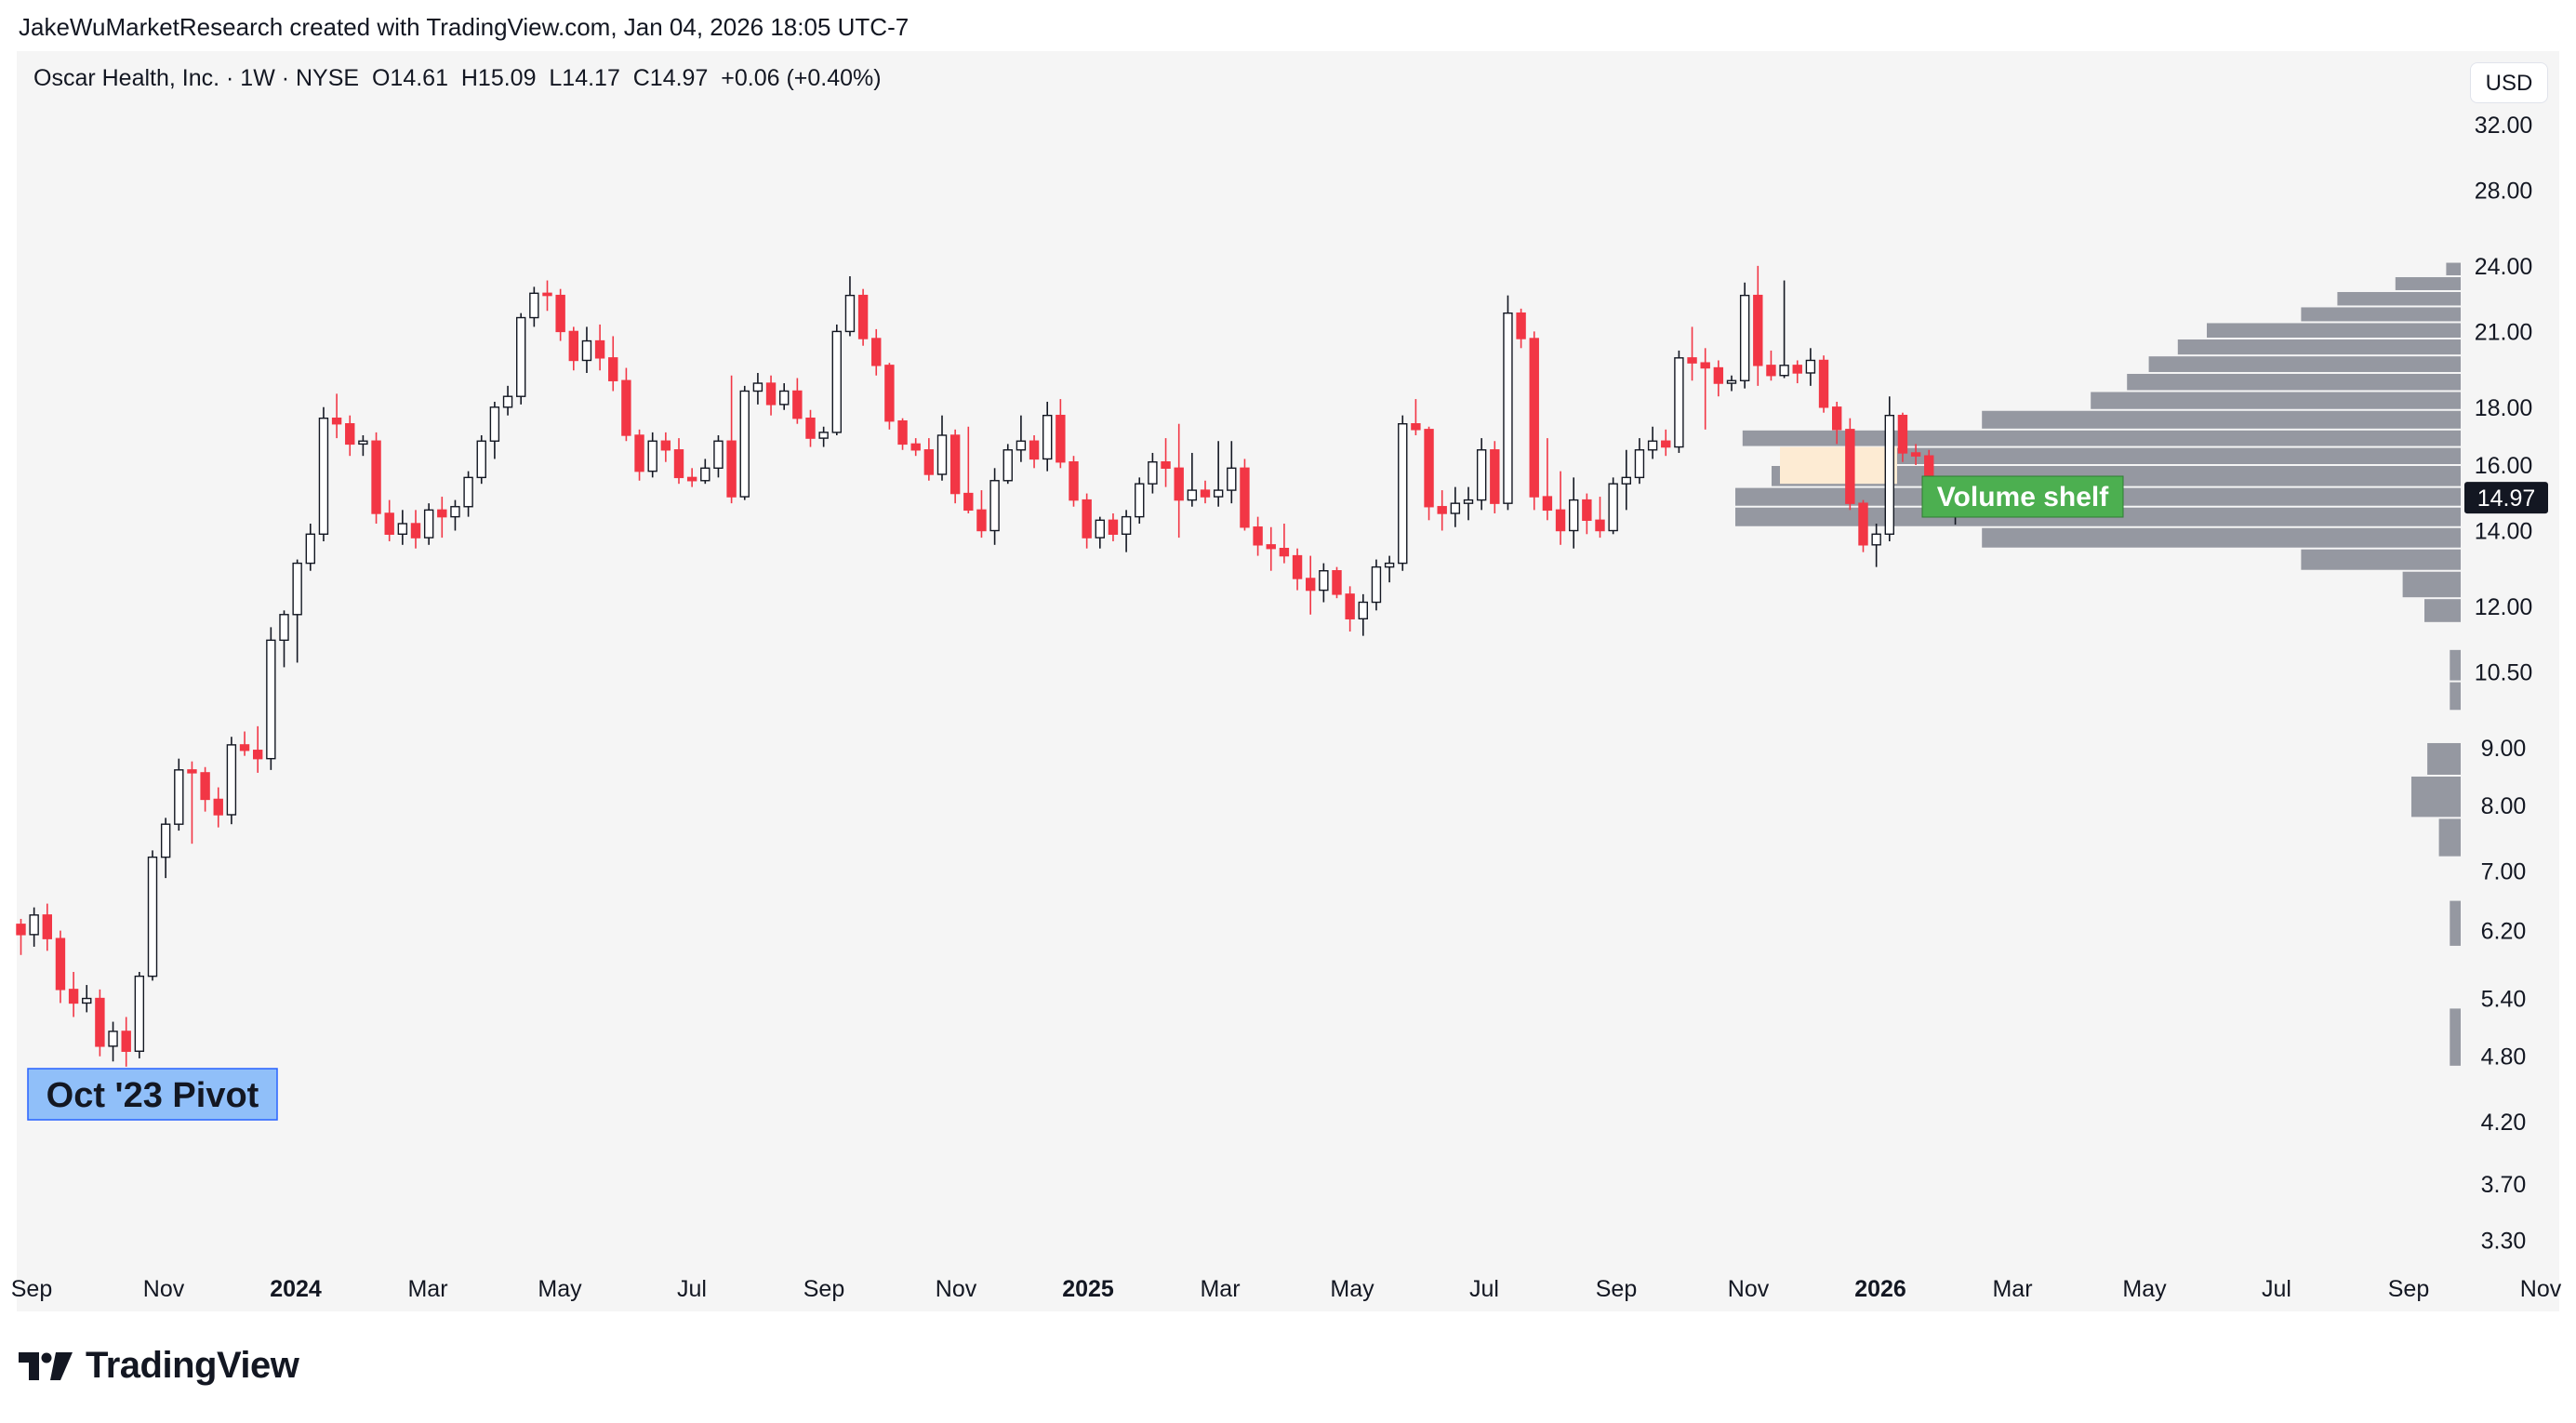 The image size is (2576, 1423). What do you see at coordinates (2504, 192) in the screenshot?
I see `price-axis-label: 28.00` at bounding box center [2504, 192].